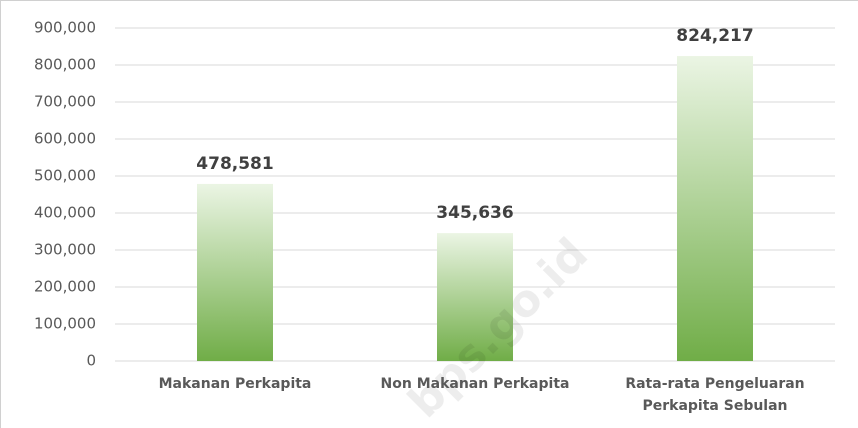 This screenshot has width=858, height=428. I want to click on data-label: 345,636, so click(474, 213).